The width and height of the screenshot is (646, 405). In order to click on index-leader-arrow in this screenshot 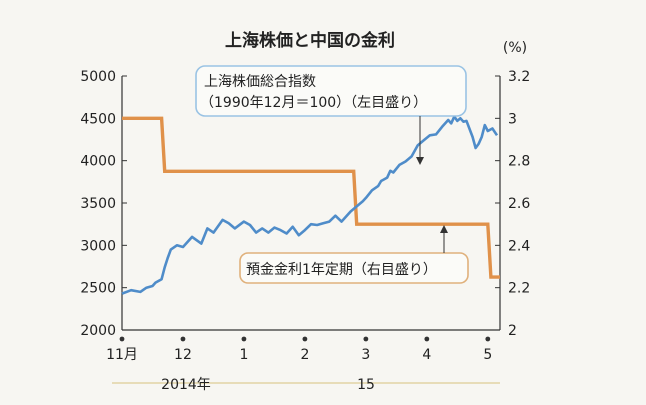, I will do `click(420, 161)`.